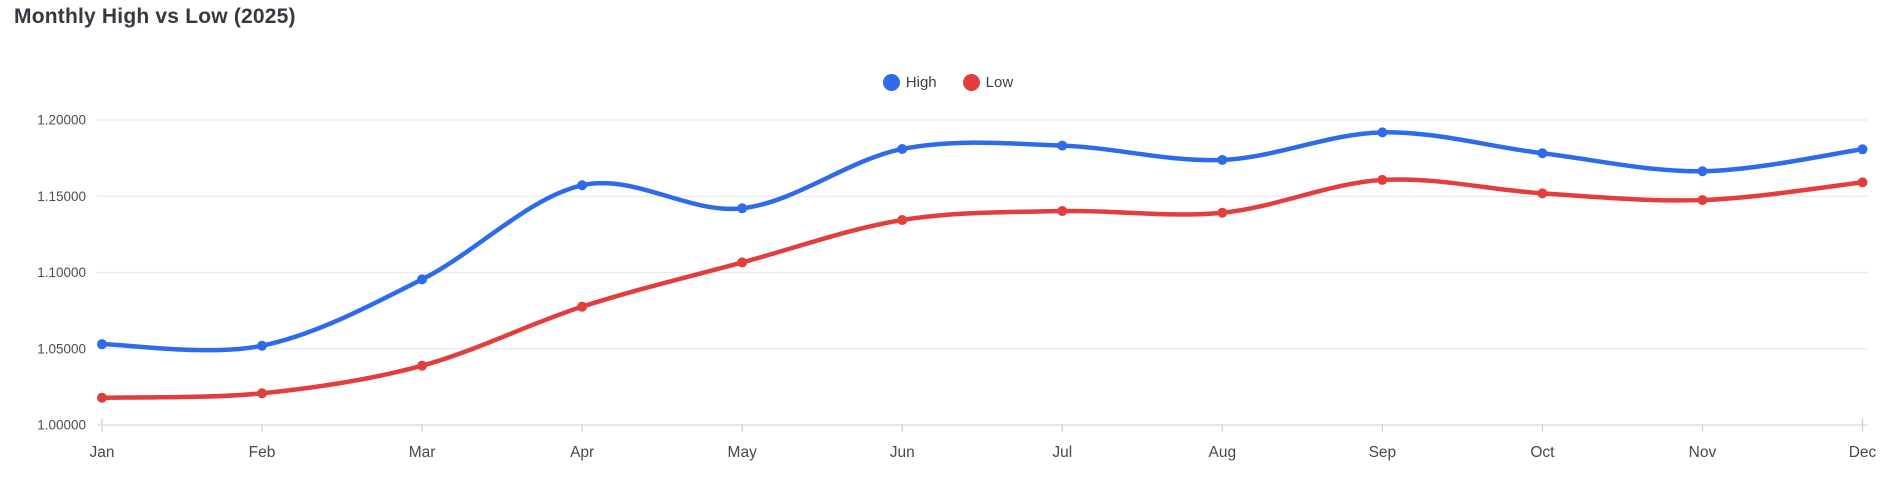  I want to click on x-axis-month-label: May, so click(743, 452).